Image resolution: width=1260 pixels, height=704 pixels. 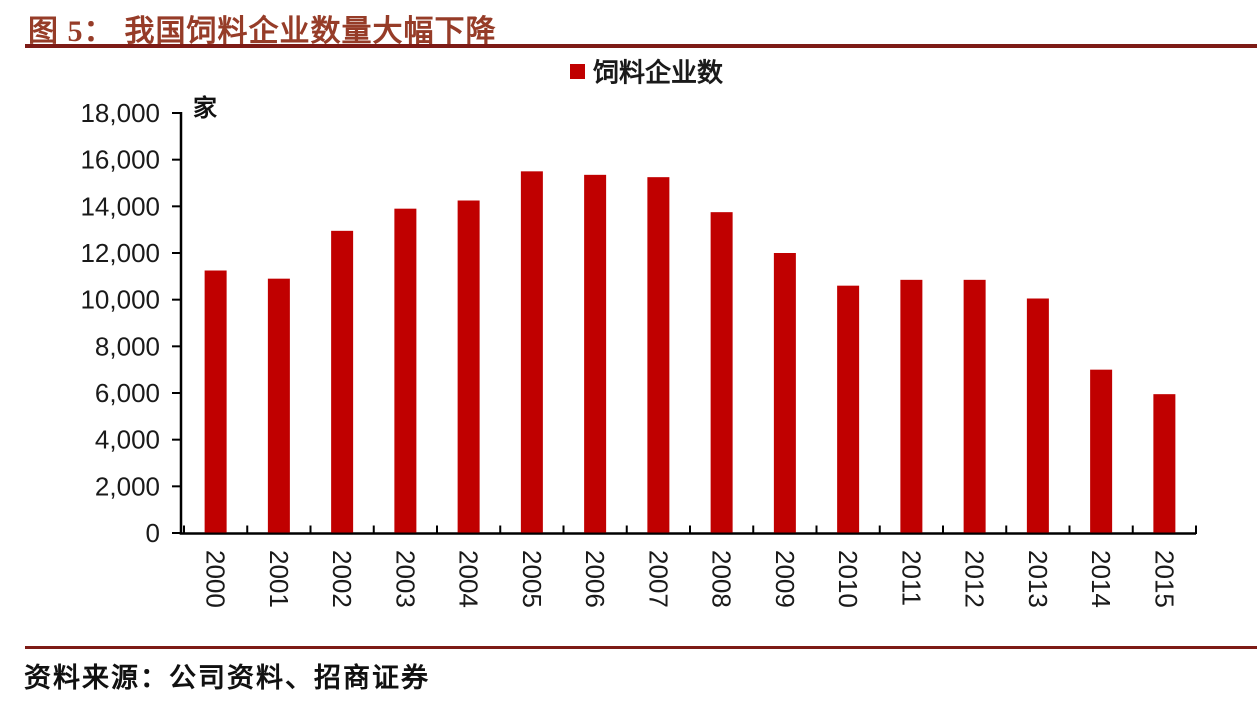 I want to click on bar-2007, so click(x=658, y=355).